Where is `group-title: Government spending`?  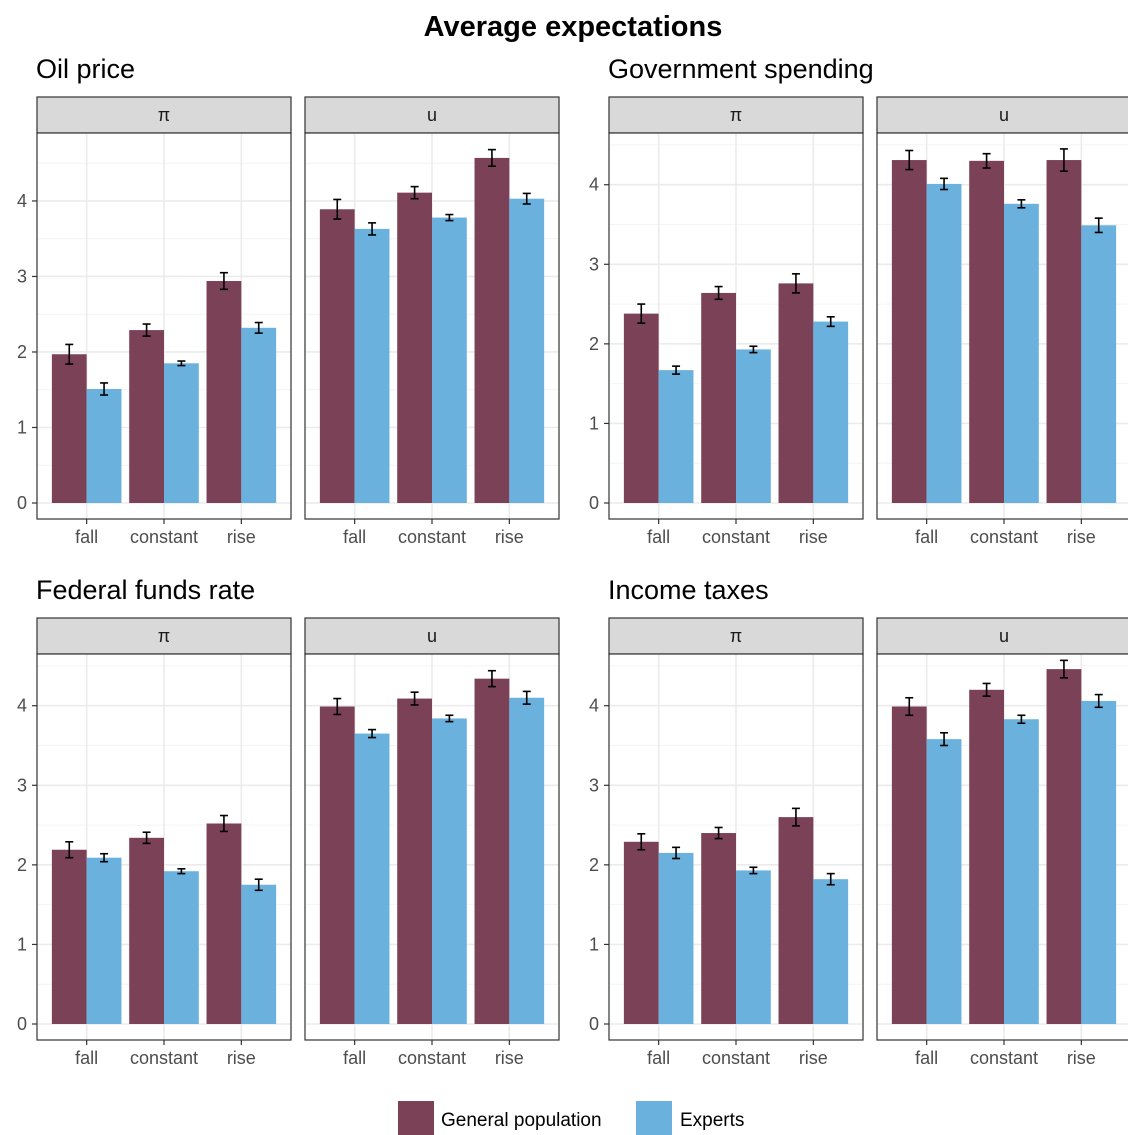
group-title: Government spending is located at coordinates (741, 69).